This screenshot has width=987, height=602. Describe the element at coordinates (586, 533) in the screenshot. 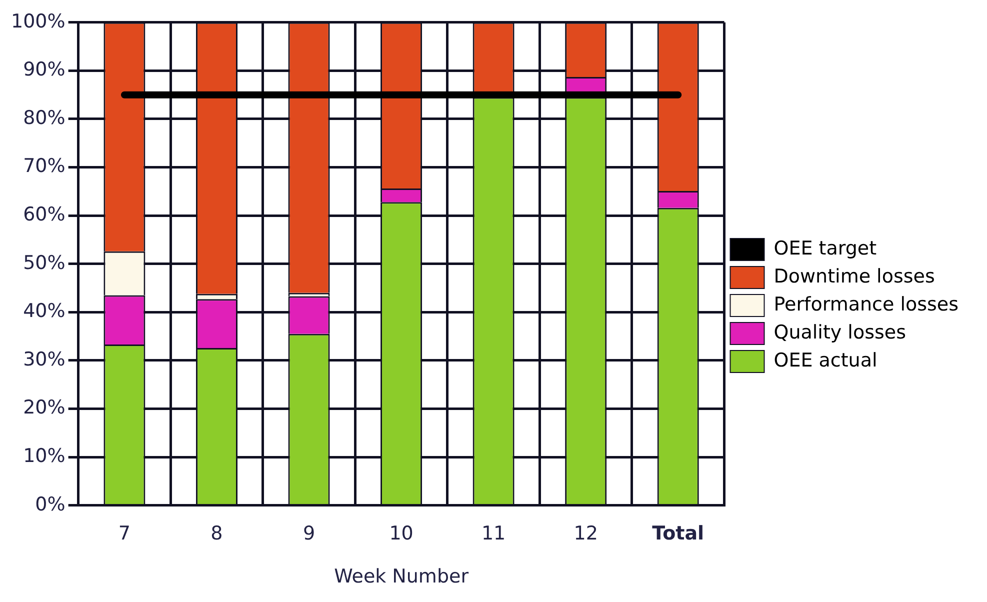

I see `x-tick-label: 12` at that location.